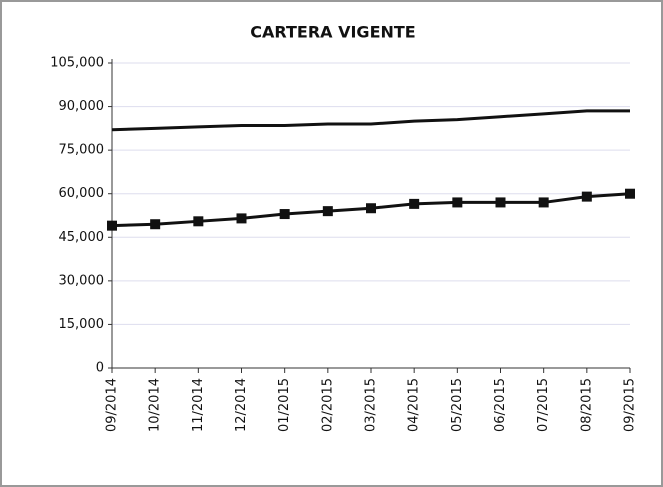 The image size is (663, 487). What do you see at coordinates (371, 405) in the screenshot?
I see `x-tick-label: 03/2015` at bounding box center [371, 405].